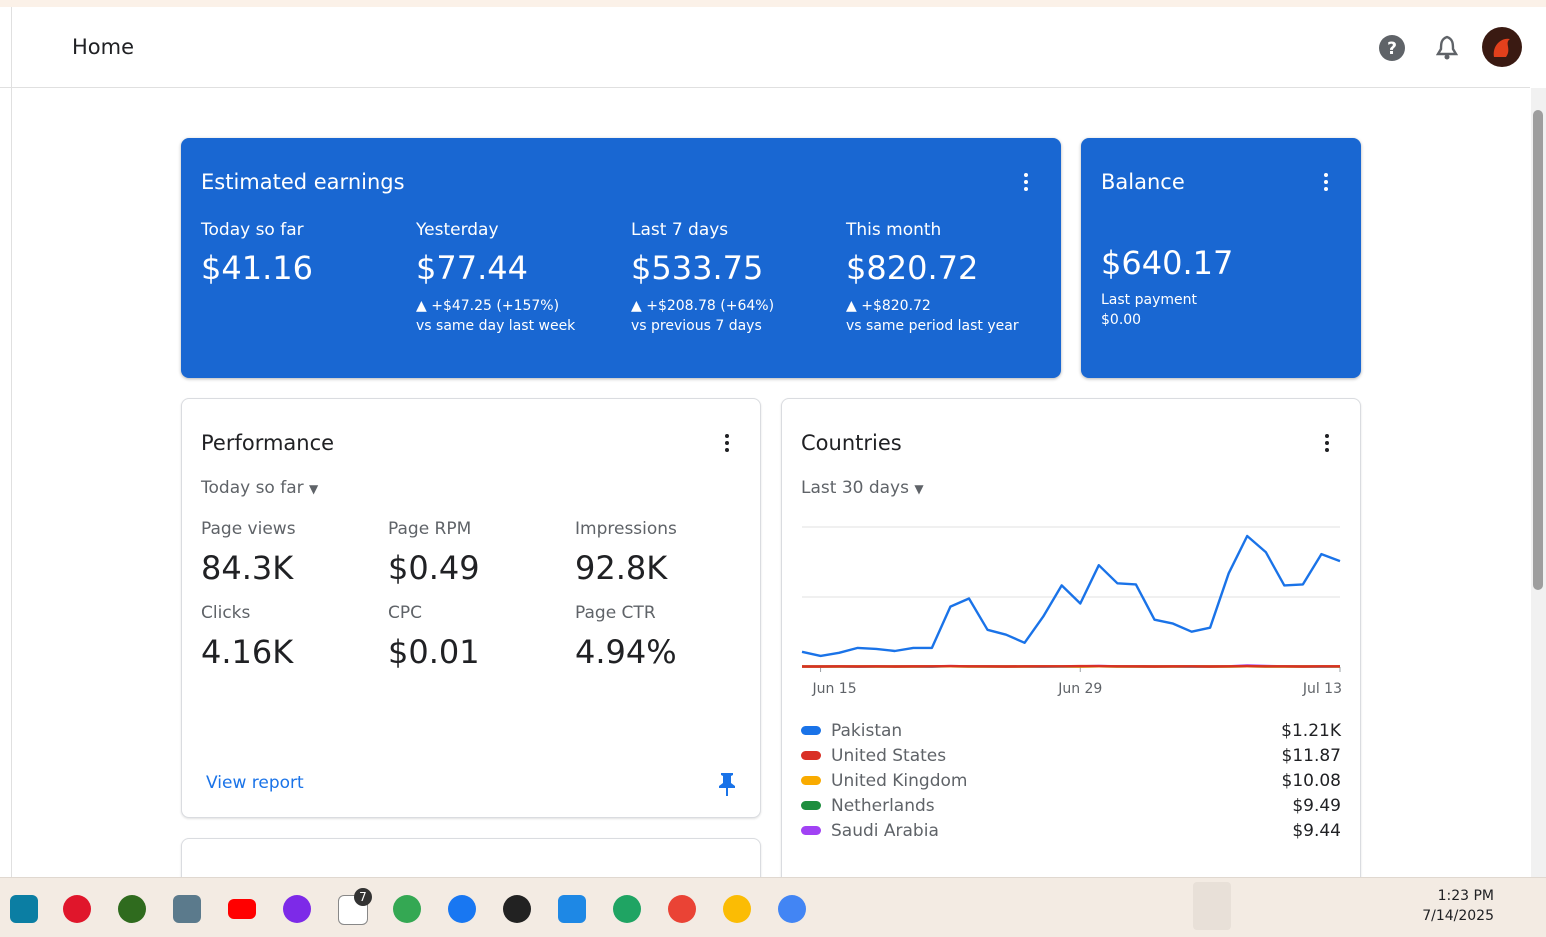 The height and width of the screenshot is (937, 1546). I want to click on balance-card: Balance $640.17 Last payment $0.00, so click(1221, 258).